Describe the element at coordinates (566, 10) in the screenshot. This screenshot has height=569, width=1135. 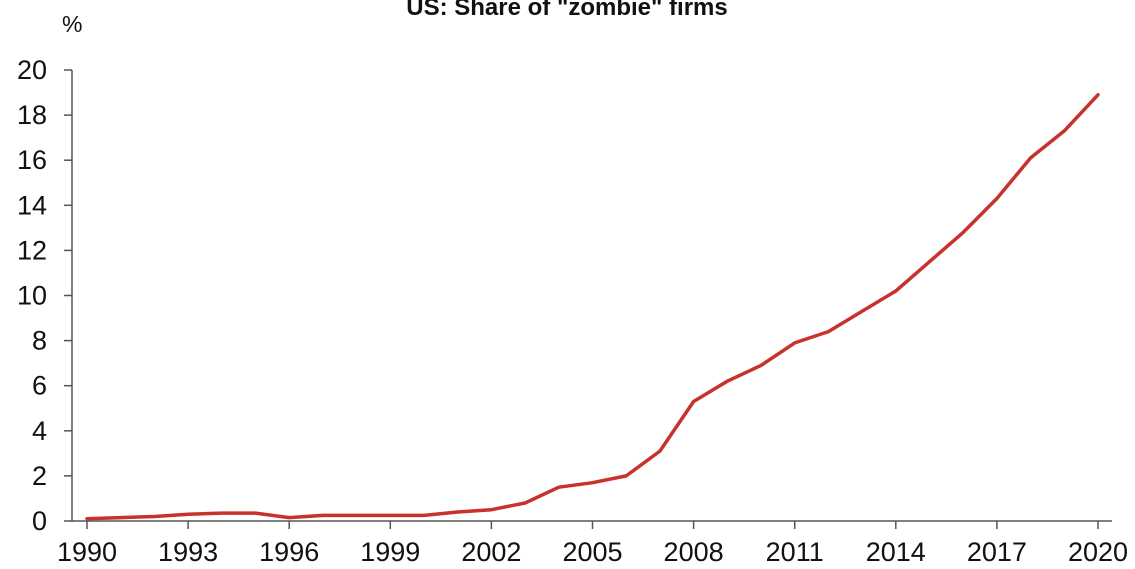
I see `chart-title: US: Share of "zombie" firms` at that location.